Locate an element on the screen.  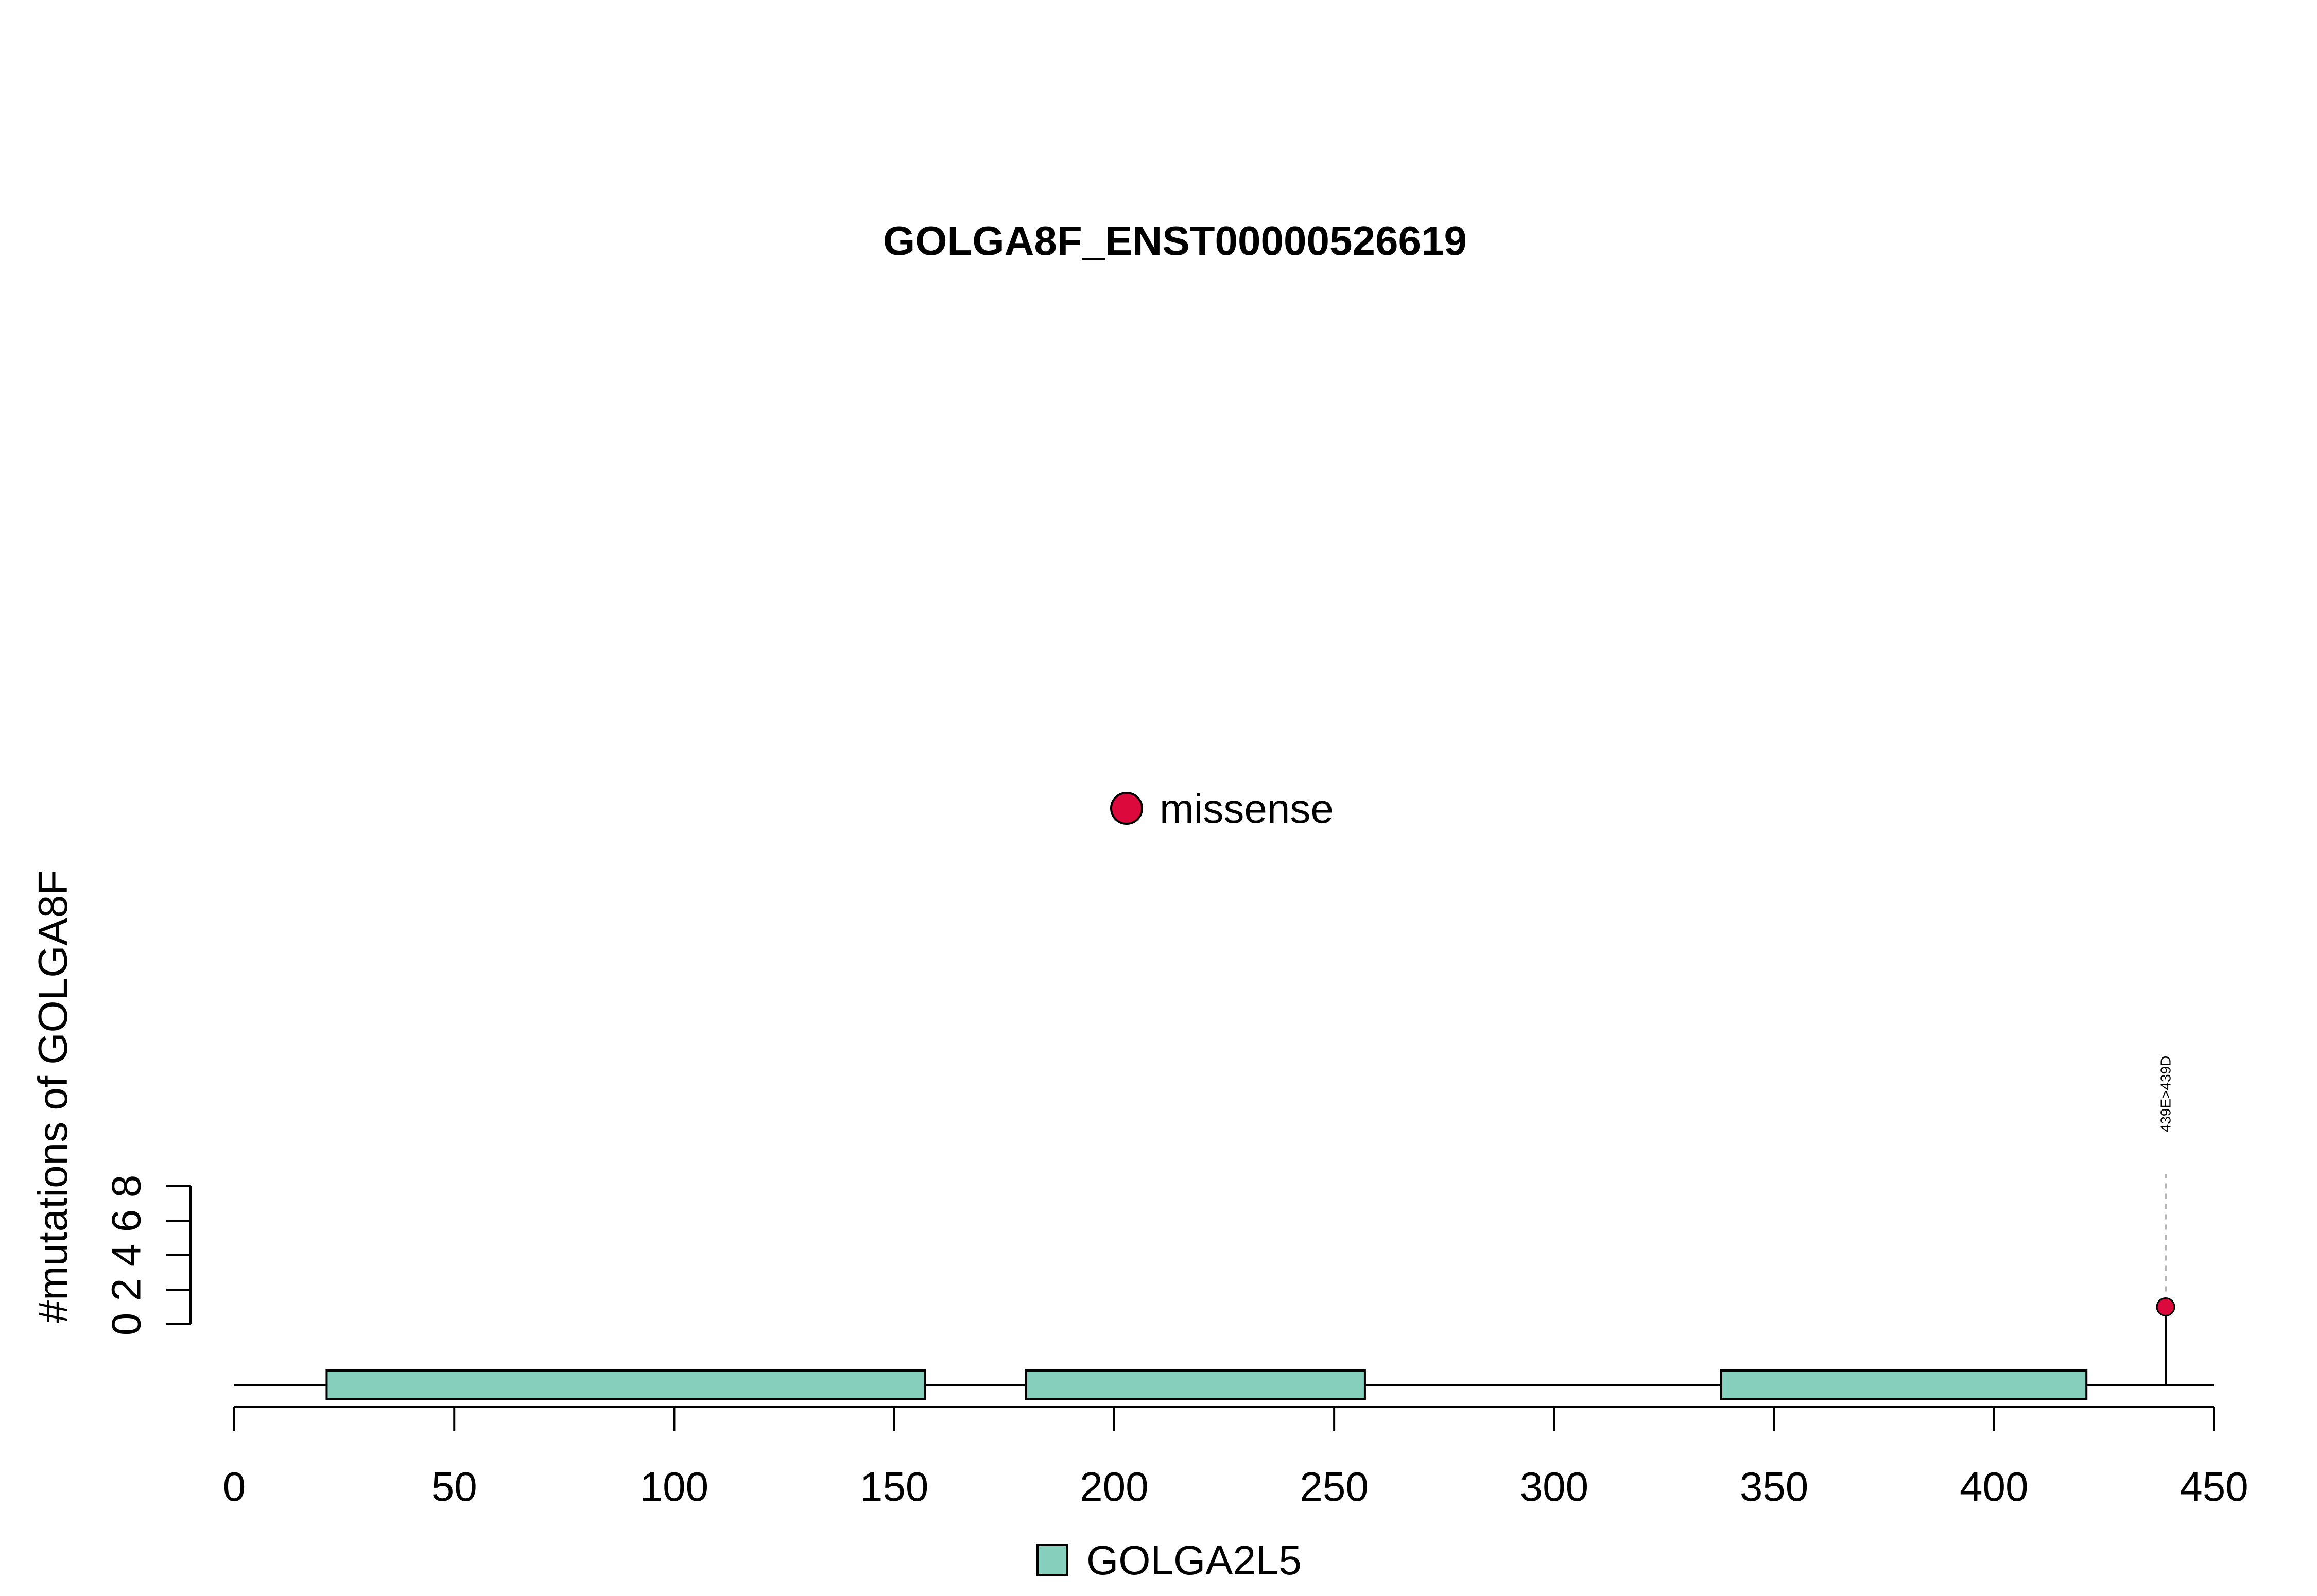
x-tick-label: 400 is located at coordinates (1994, 1487).